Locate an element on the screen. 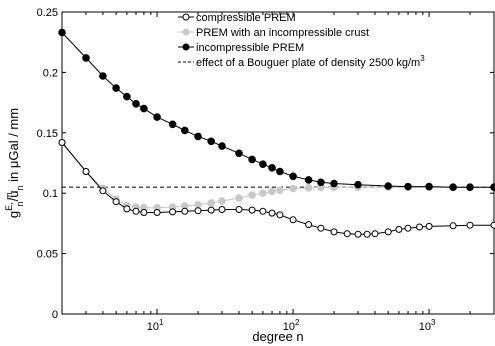  legend-item: compressible PREM is located at coordinates (237, 18).